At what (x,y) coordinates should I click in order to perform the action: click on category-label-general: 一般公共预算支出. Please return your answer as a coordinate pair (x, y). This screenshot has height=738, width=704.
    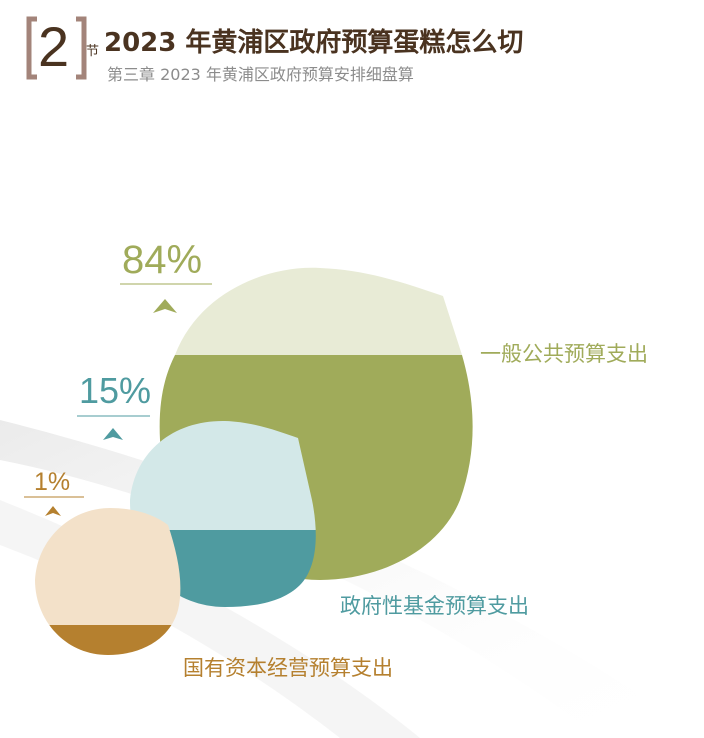
    Looking at the image, I should click on (564, 354).